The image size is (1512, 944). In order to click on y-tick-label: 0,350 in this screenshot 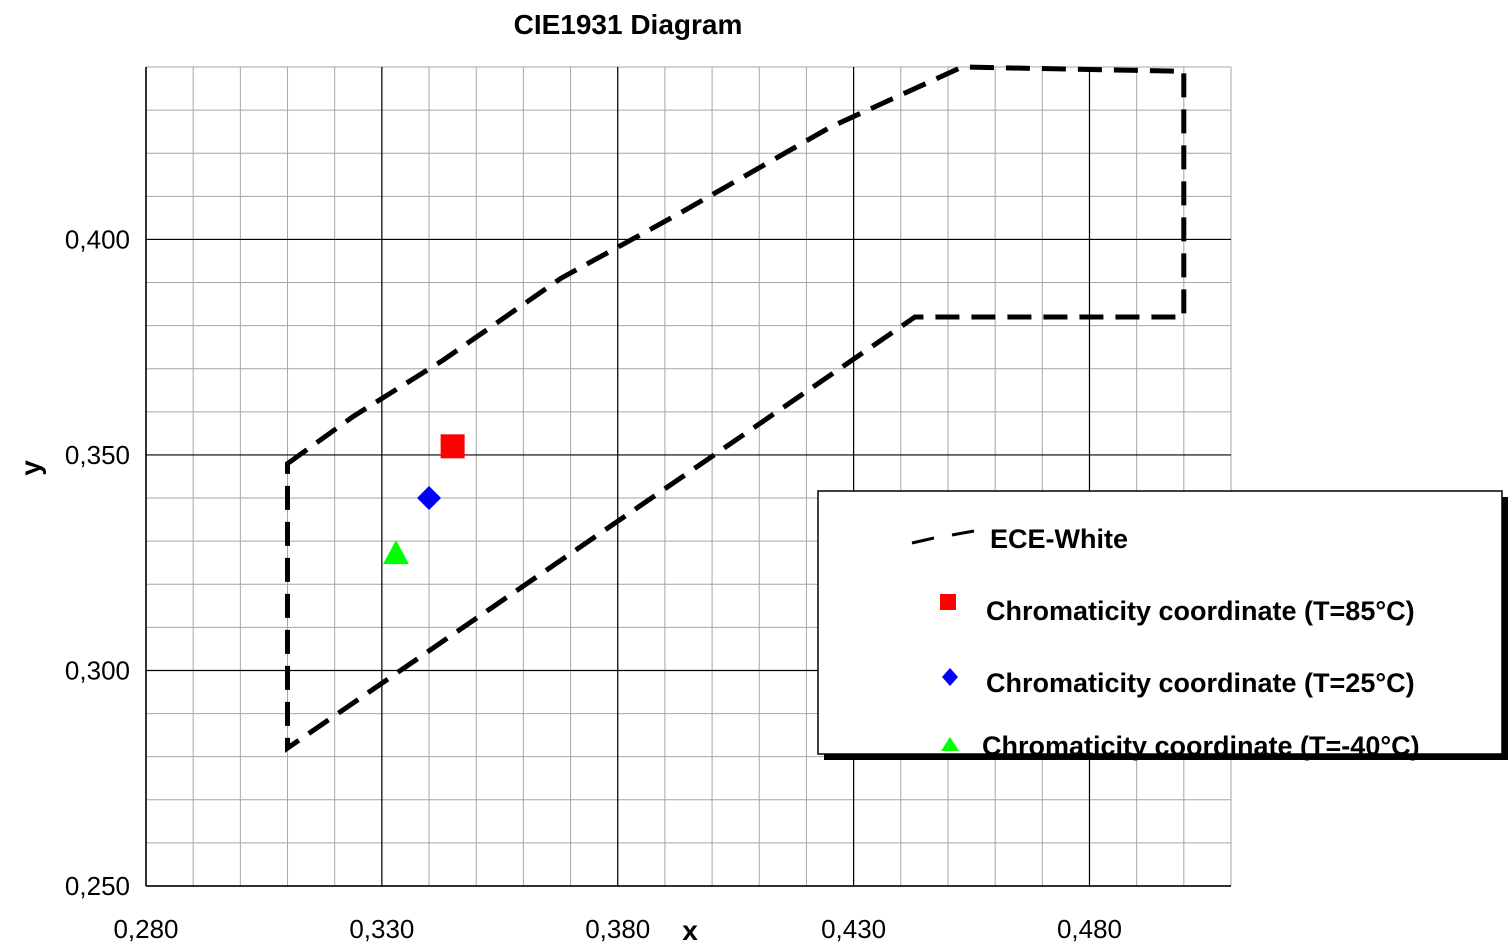, I will do `click(97, 455)`.